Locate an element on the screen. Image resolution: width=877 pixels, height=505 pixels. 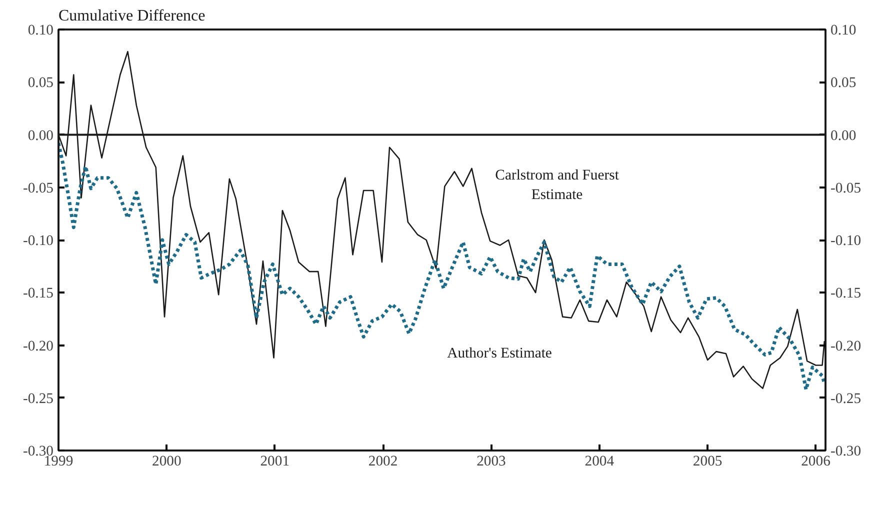
y-tick-label: -0.05 is located at coordinates (38, 188).